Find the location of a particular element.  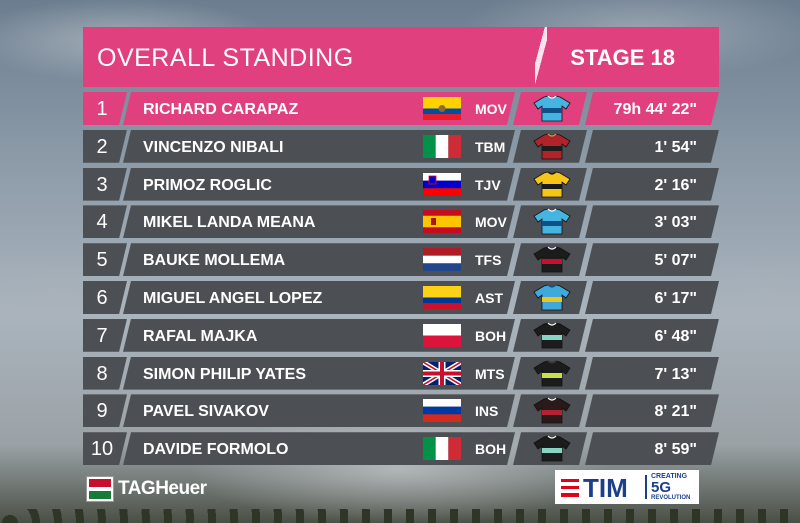

rider-time: 79h 44' 22" is located at coordinates (655, 109).